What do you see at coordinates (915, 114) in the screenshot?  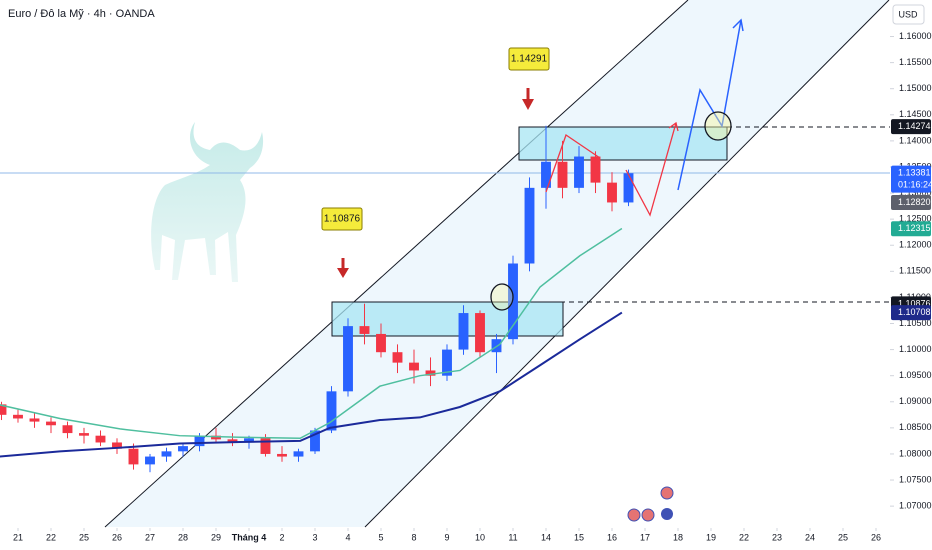 I see `y-tick-label: 1.14500` at bounding box center [915, 114].